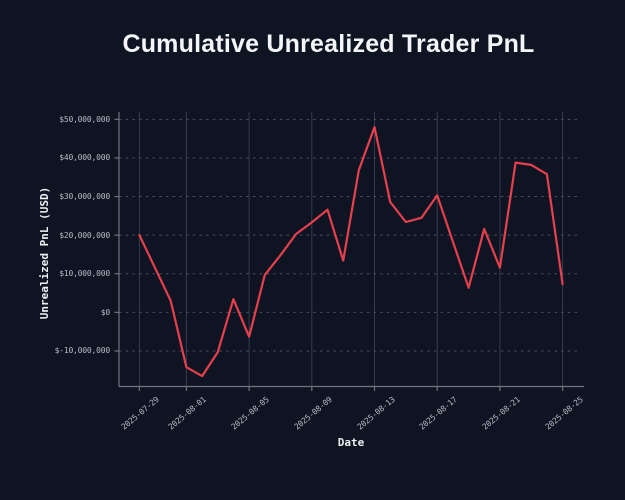 The image size is (625, 500). I want to click on y-tick-label: $30,000,000, so click(84, 197).